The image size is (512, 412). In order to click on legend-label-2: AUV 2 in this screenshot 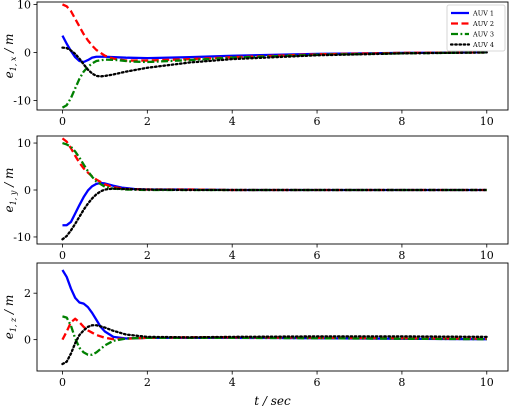, I will do `click(483, 24)`.